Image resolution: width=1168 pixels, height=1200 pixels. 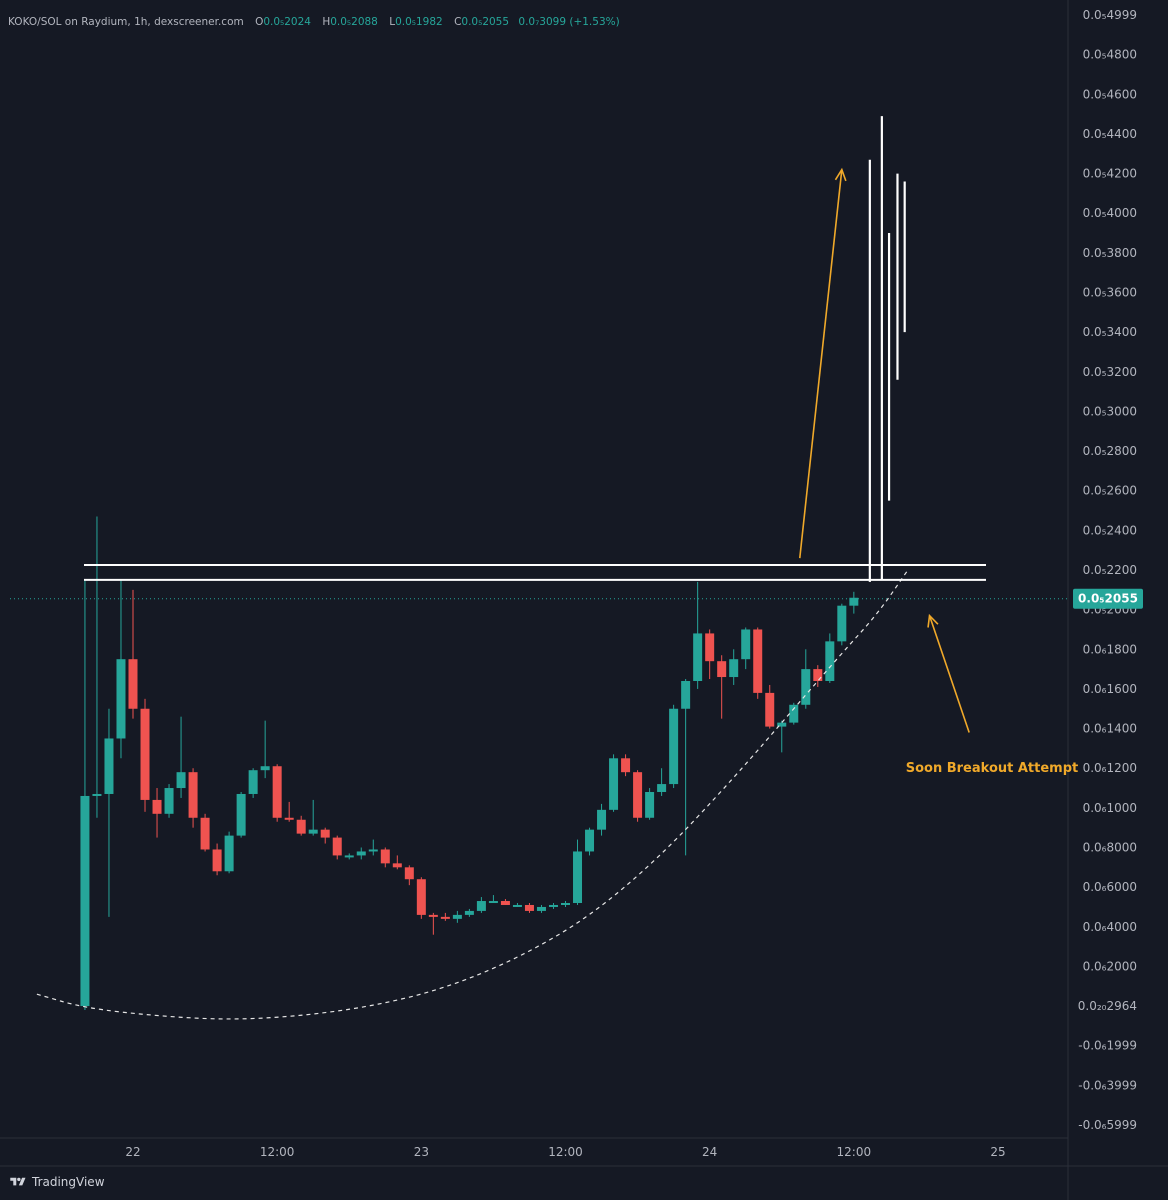 What do you see at coordinates (1110, 530) in the screenshot?
I see `y-tick-label: 0.0₅2400` at bounding box center [1110, 530].